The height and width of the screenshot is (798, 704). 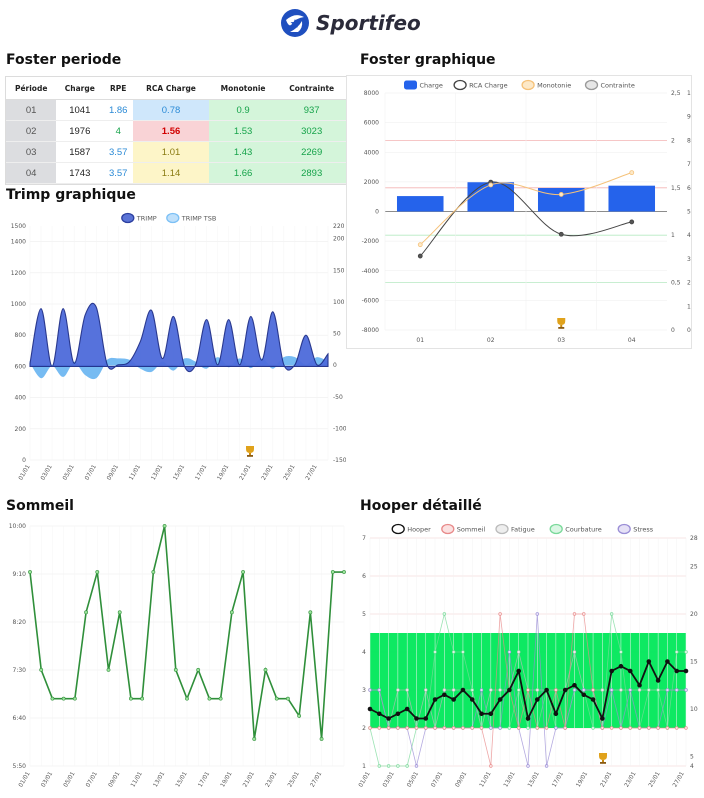 I want to click on y-right-tick-label: 25, so click(x=694, y=567).